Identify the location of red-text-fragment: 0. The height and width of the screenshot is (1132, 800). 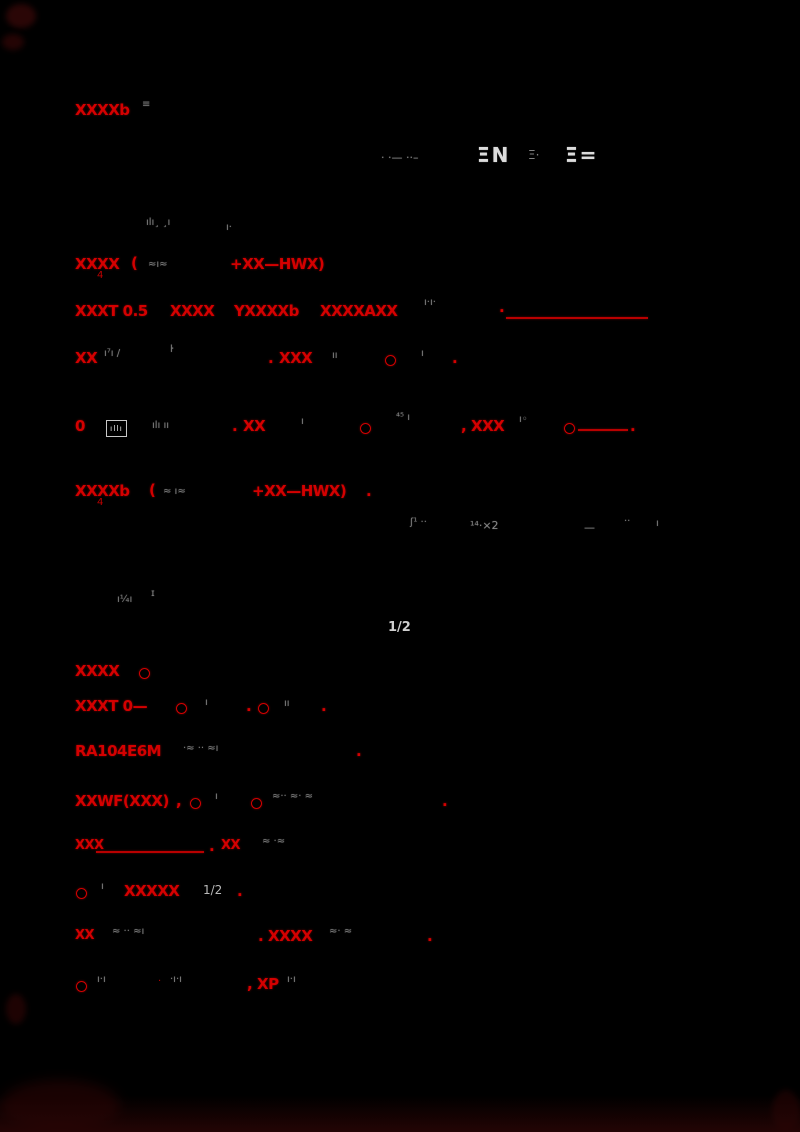
(80, 426).